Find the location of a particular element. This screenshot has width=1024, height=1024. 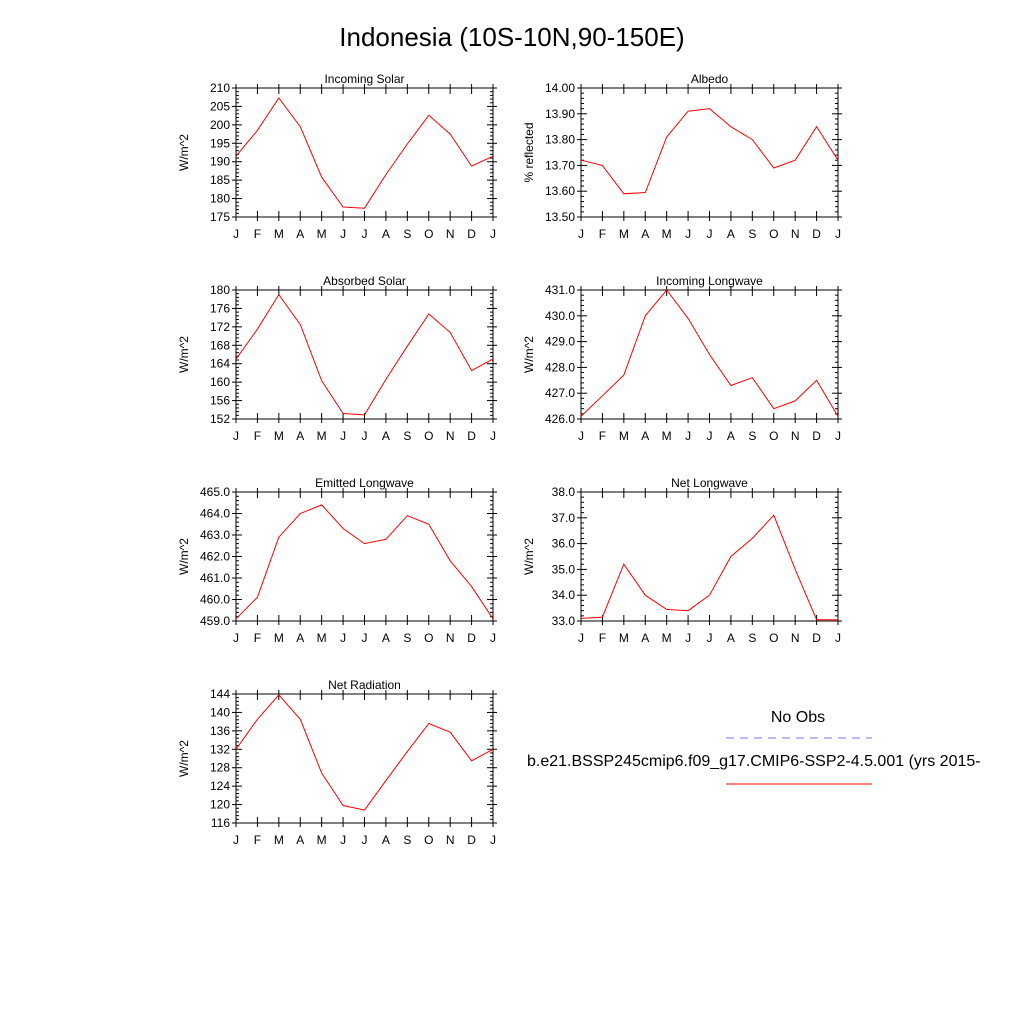

y-tick-label: 459.0 is located at coordinates (215, 621).